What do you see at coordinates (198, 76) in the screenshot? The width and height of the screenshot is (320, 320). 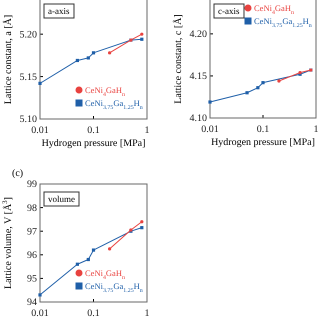 I see `y-tick-label: 4.15` at bounding box center [198, 76].